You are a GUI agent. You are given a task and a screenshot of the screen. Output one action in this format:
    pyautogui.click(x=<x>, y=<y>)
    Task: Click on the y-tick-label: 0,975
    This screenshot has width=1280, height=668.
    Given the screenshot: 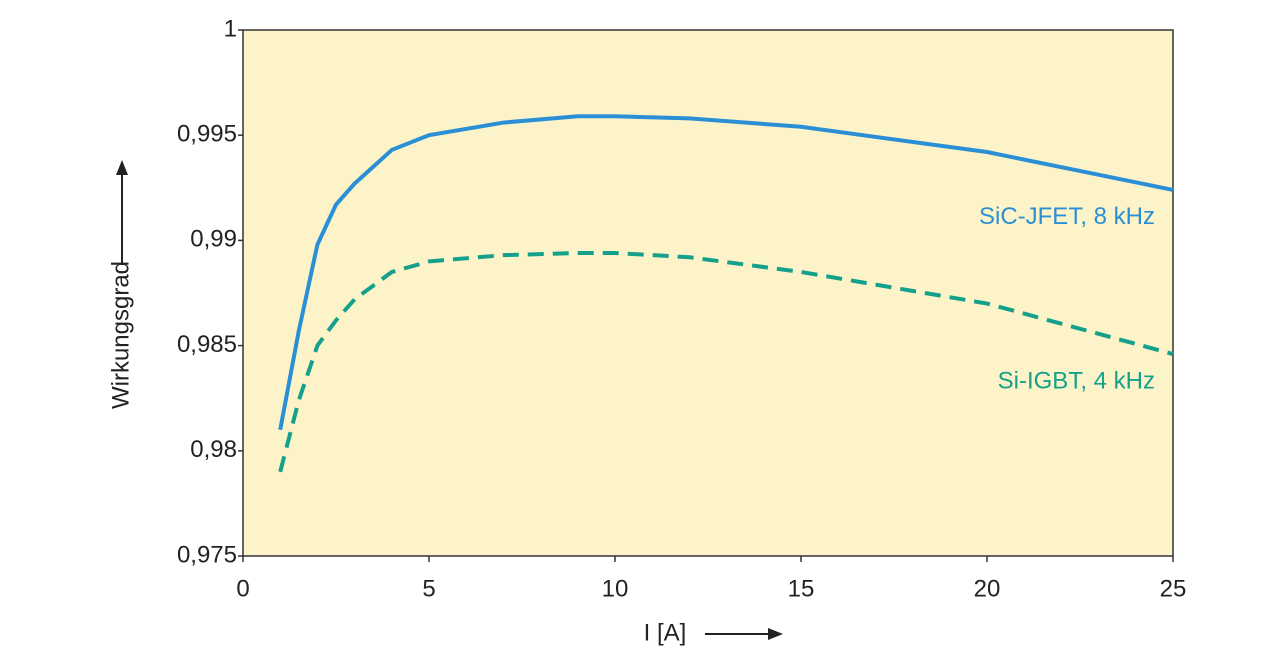 What is the action you would take?
    pyautogui.click(x=207, y=554)
    